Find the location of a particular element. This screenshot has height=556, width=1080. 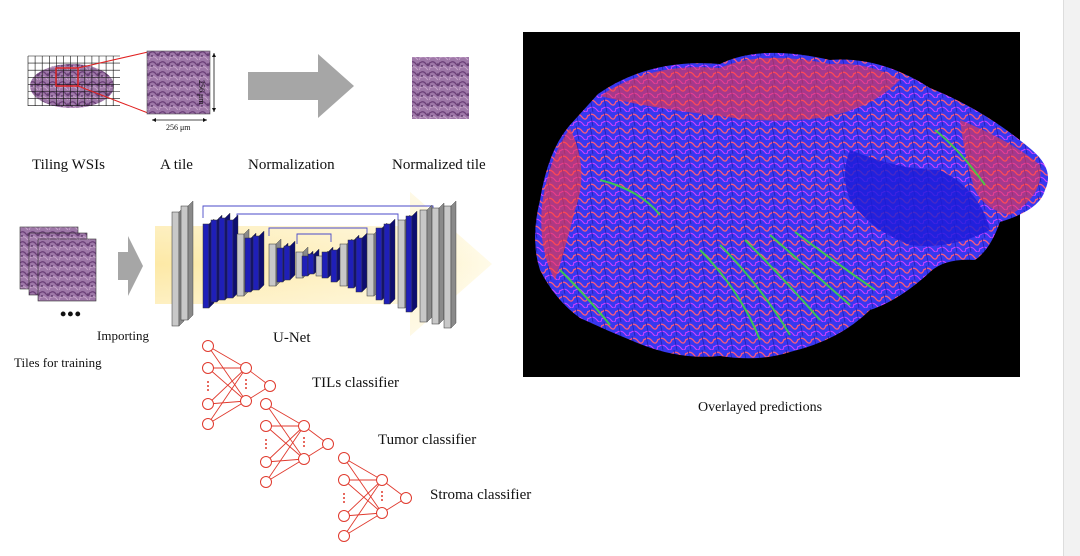

label-tiles-for-training: Tiles for training is located at coordinates (58, 362).